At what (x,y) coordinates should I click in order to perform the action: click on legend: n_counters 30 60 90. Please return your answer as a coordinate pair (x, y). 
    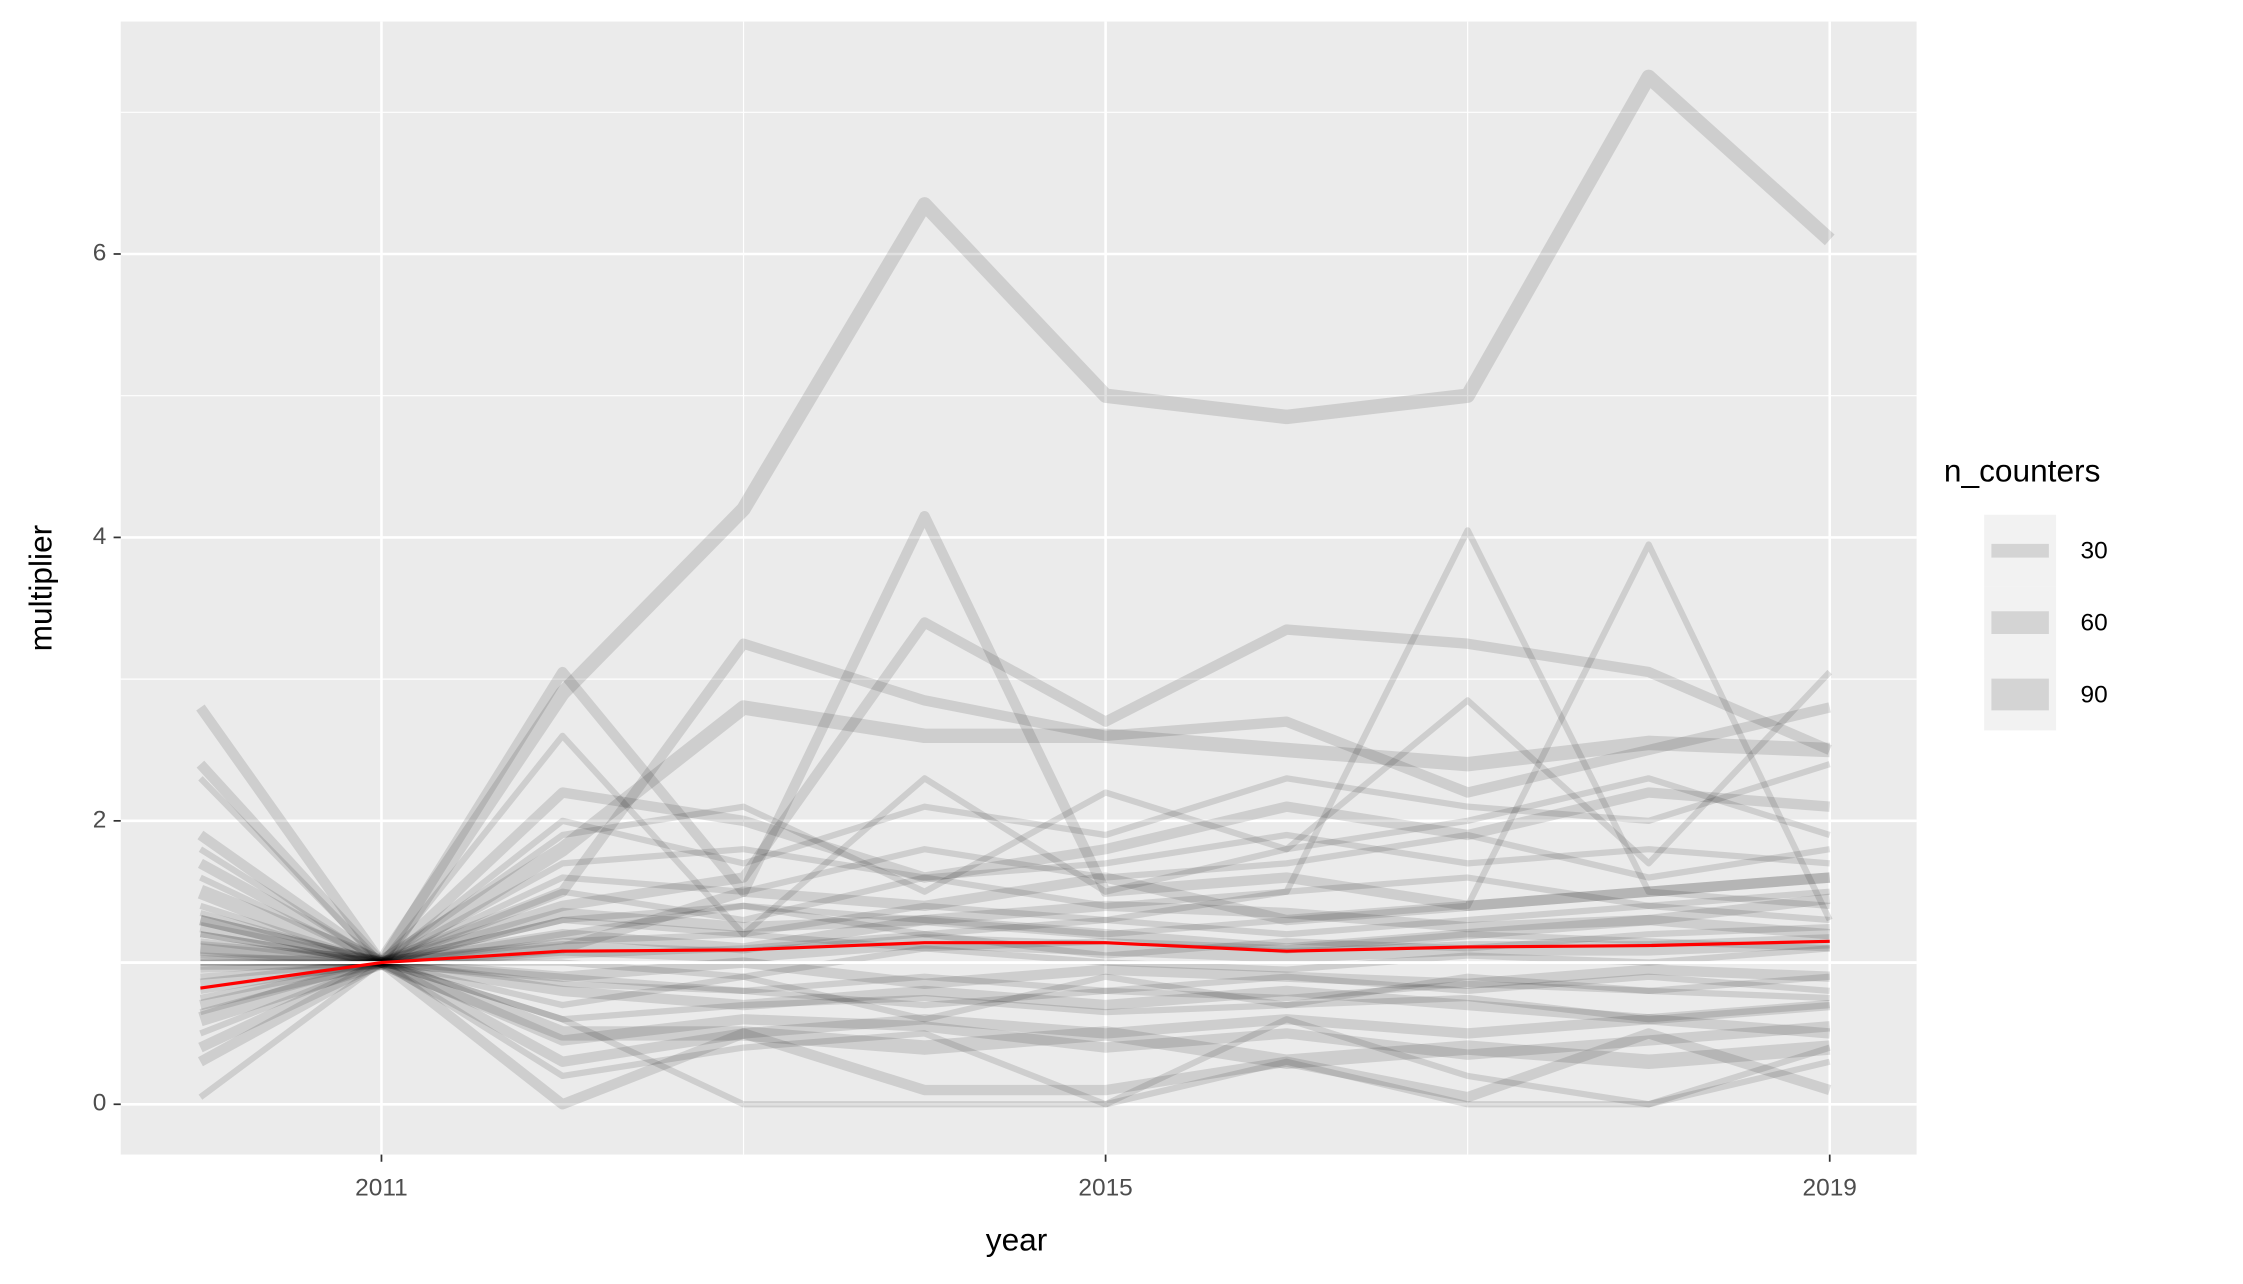
    Looking at the image, I should click on (2026, 591).